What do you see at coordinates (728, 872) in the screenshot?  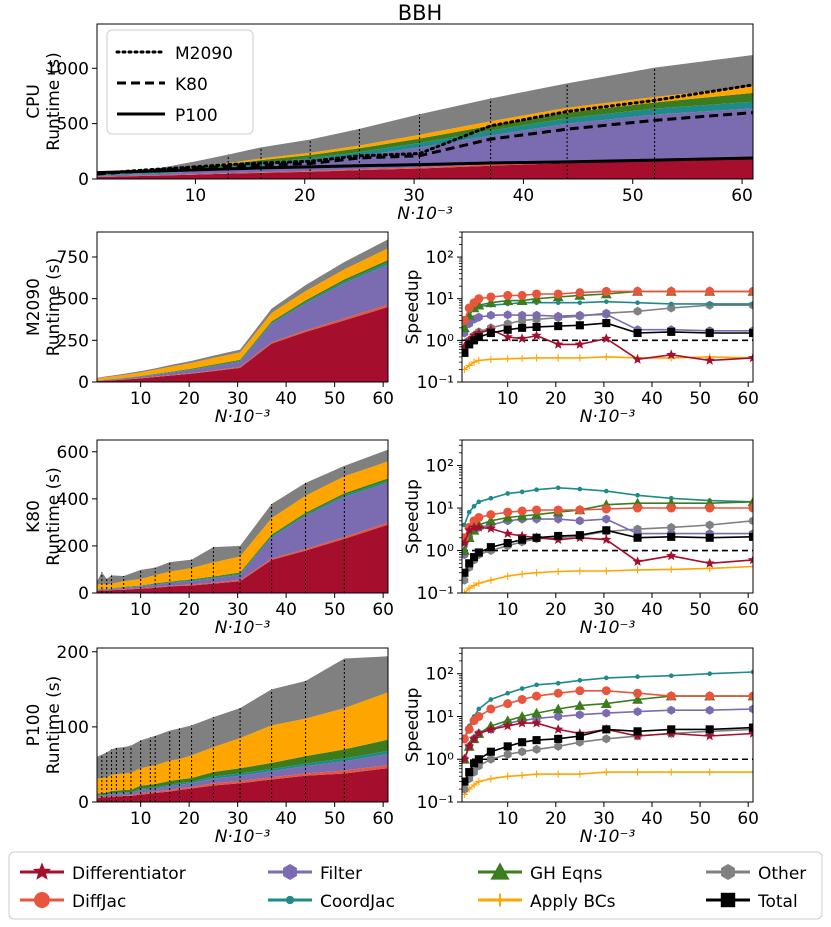 I see `legend-marker-other` at bounding box center [728, 872].